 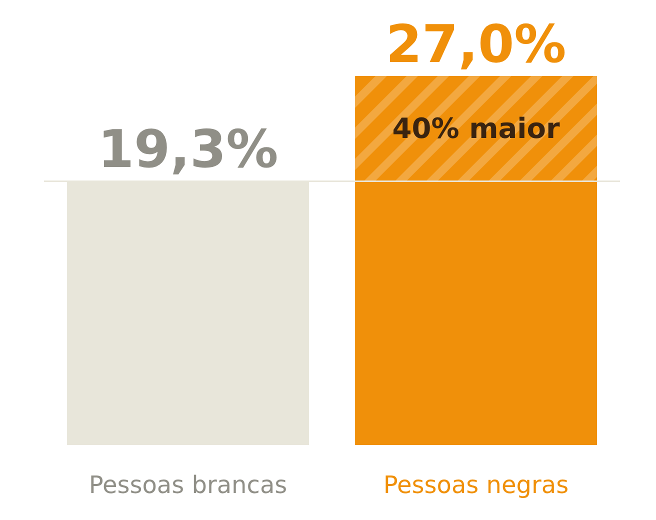 What do you see at coordinates (188, 485) in the screenshot?
I see `x-tick-label: Pessoas brancas` at bounding box center [188, 485].